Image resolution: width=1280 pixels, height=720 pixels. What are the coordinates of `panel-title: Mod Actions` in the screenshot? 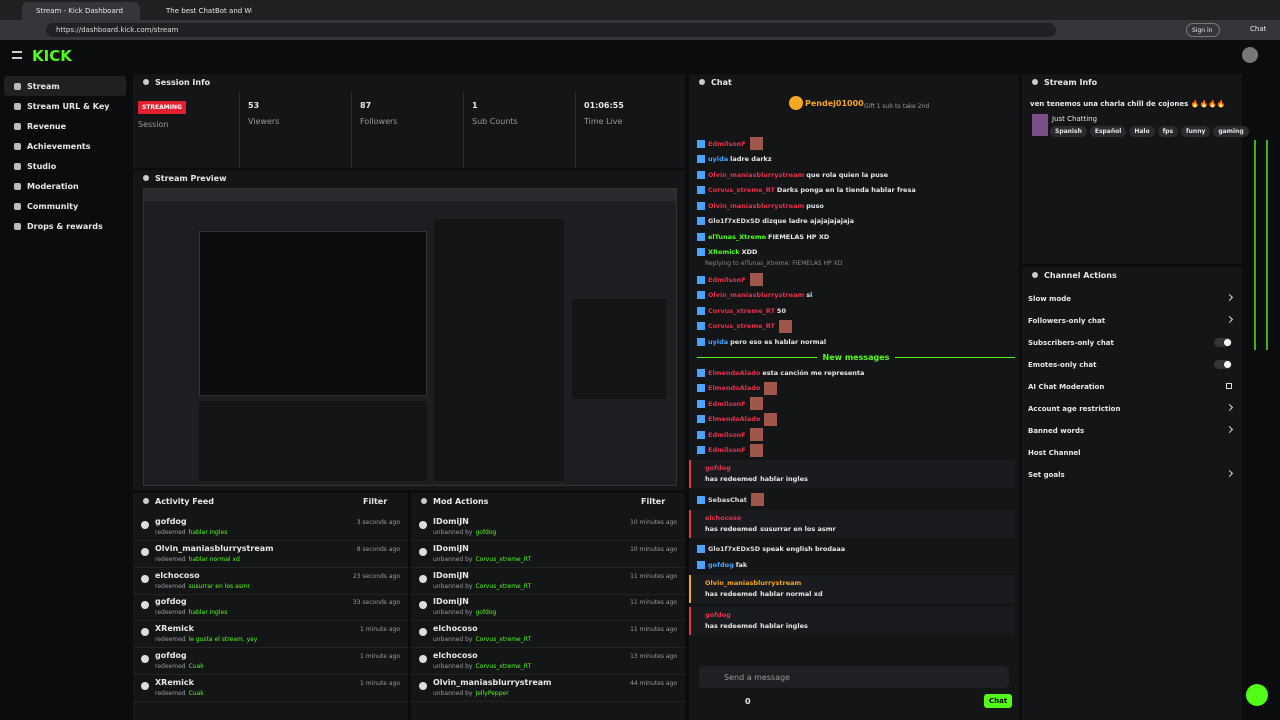 It's located at (548, 501).